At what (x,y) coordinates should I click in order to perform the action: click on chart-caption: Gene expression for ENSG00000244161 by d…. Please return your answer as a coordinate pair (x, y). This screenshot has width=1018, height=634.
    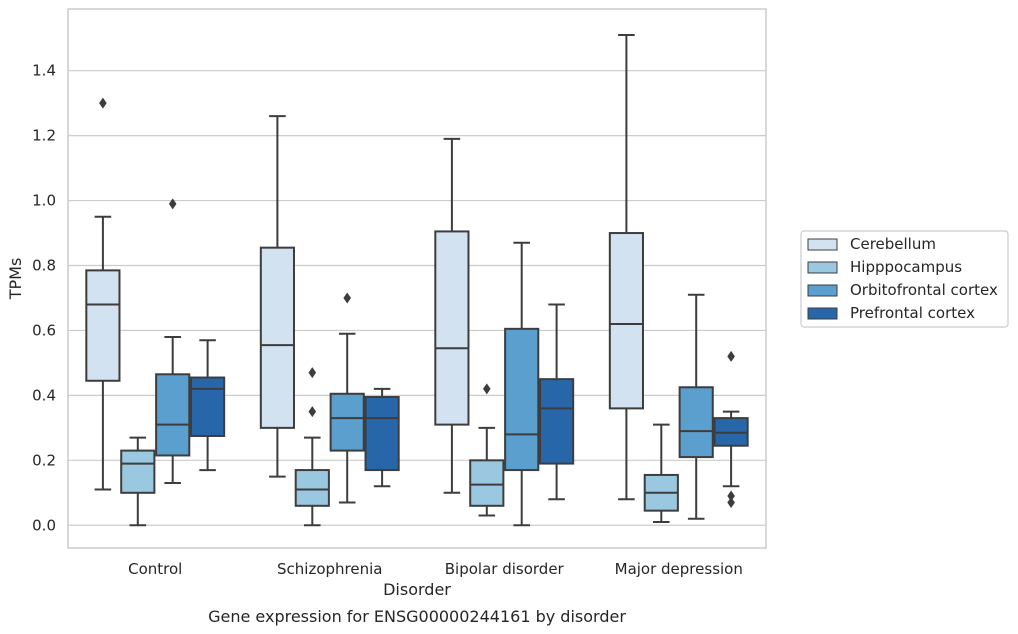
    Looking at the image, I should click on (417, 616).